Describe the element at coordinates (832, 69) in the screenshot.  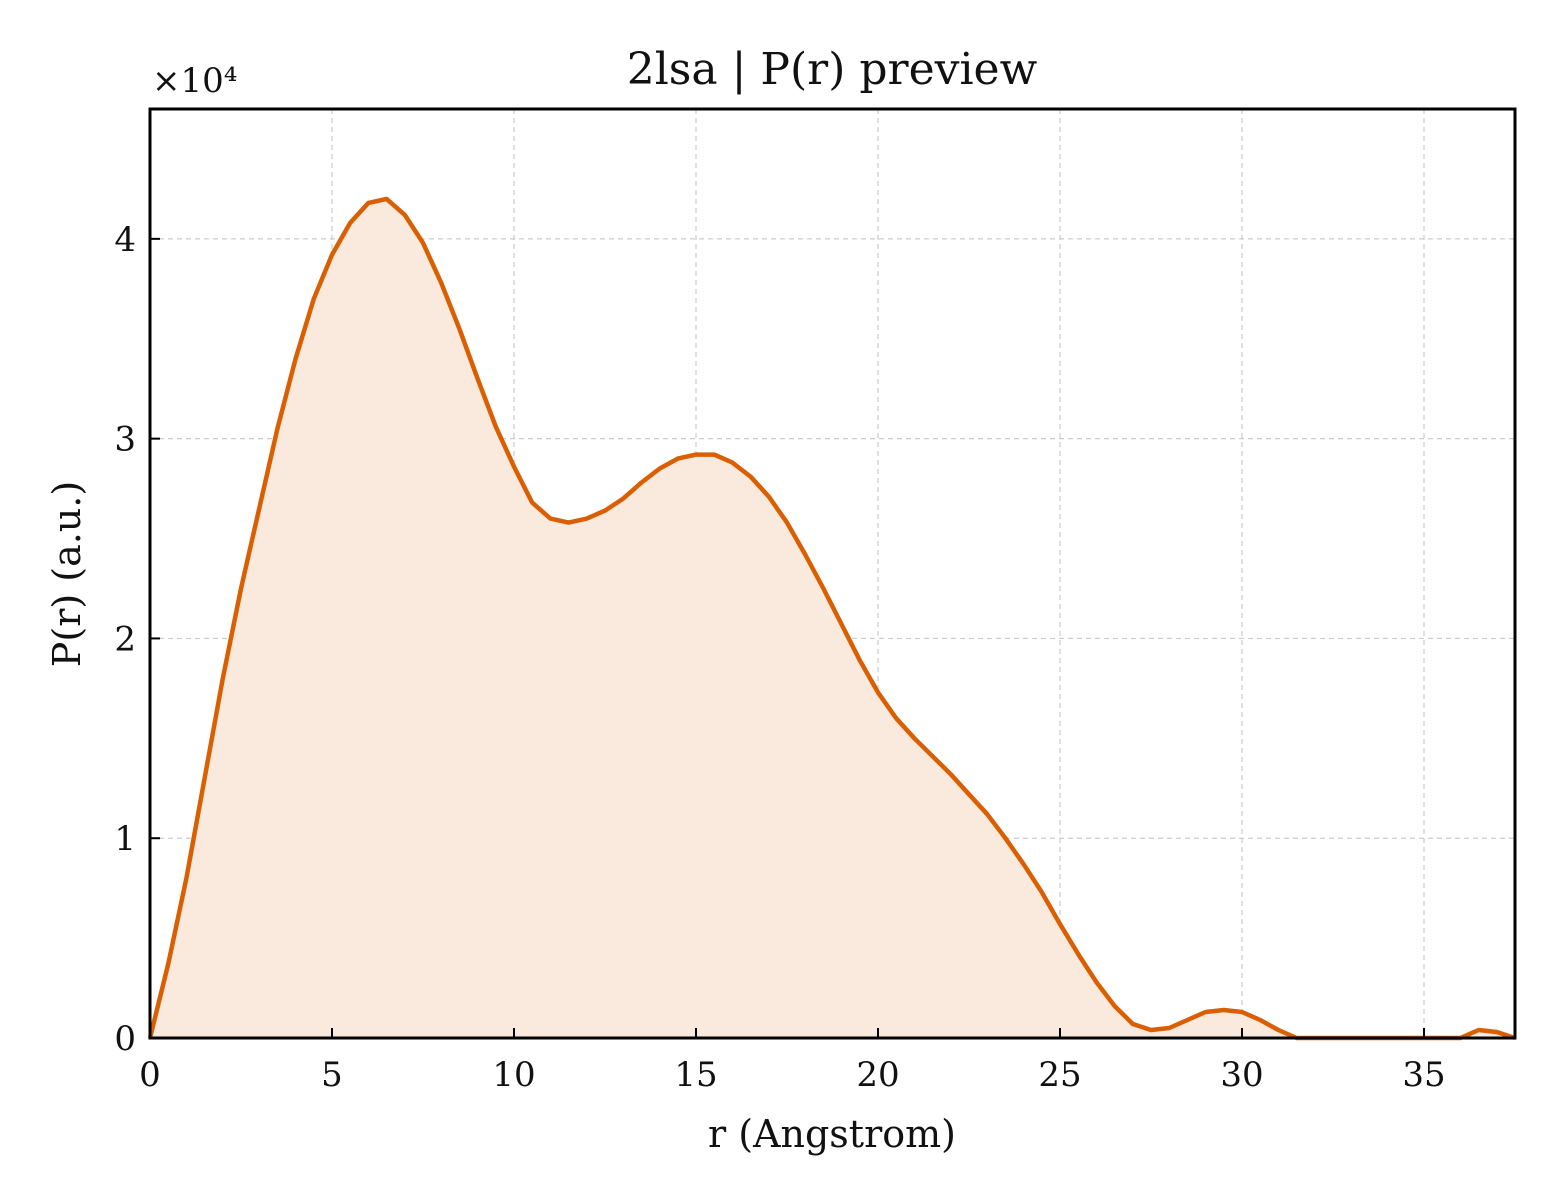
I see `chart-title: 2lsa | P(r) preview` at that location.